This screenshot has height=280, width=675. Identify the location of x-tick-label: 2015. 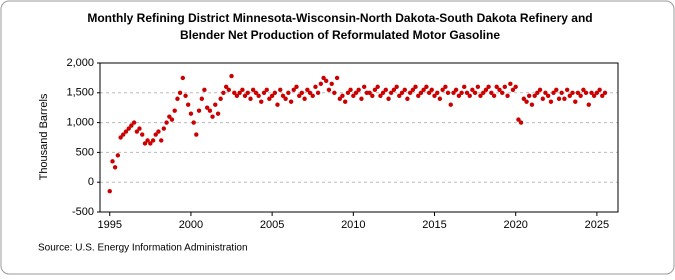
(434, 225).